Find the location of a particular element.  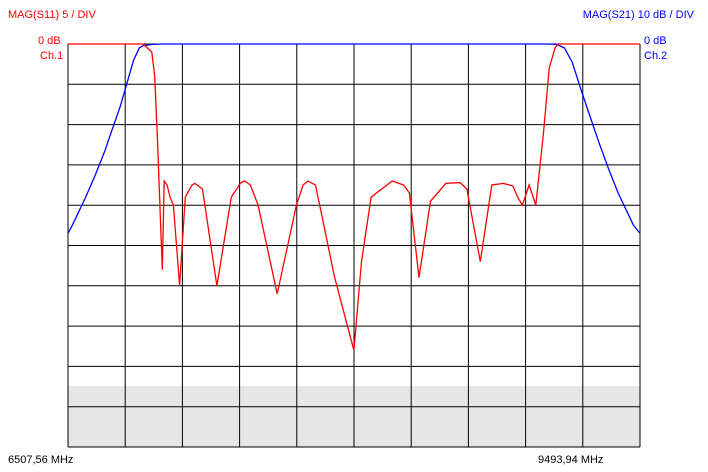

ch1-header: MAG(S11) 5 / DIV is located at coordinates (52, 15).